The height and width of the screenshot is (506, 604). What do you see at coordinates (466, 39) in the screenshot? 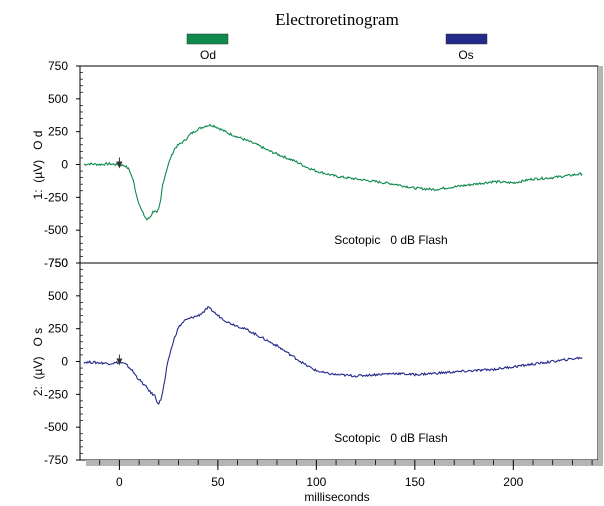
I see `legend-swatch-os` at bounding box center [466, 39].